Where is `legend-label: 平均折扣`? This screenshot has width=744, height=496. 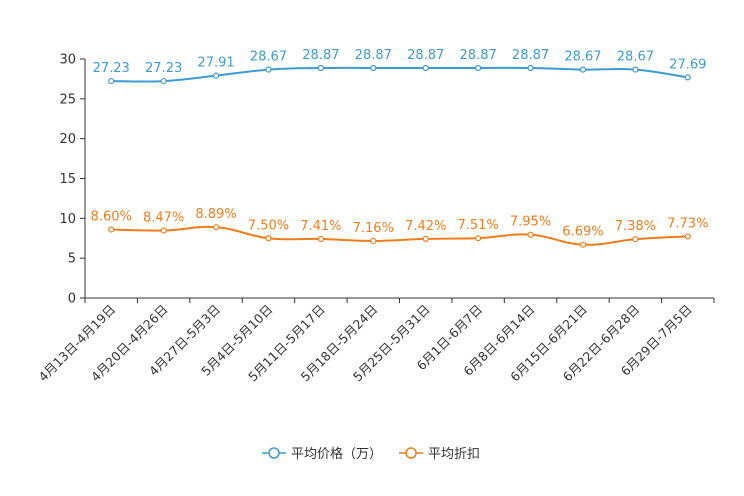
legend-label: 平均折扣 is located at coordinates (454, 454).